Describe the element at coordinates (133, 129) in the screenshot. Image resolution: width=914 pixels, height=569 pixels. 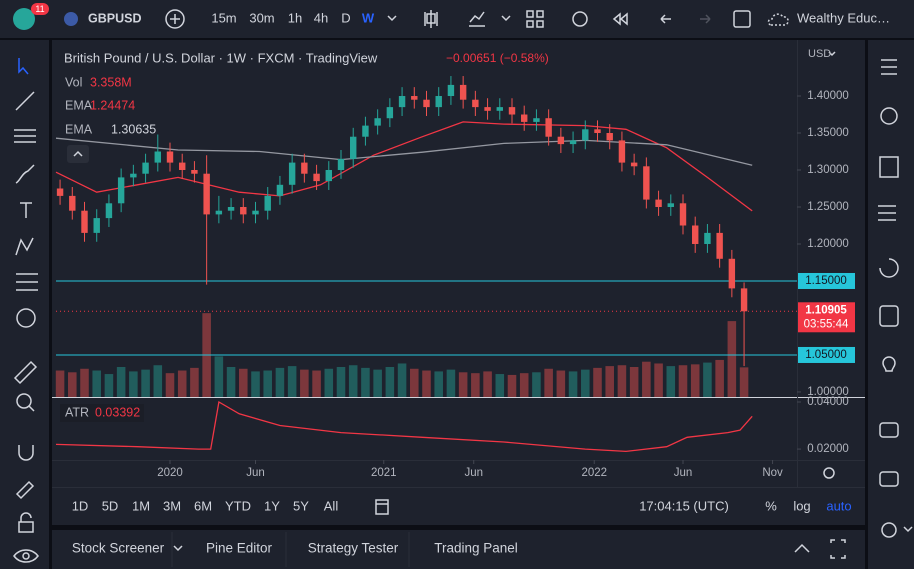
I see `legend-value: 1.30635` at that location.